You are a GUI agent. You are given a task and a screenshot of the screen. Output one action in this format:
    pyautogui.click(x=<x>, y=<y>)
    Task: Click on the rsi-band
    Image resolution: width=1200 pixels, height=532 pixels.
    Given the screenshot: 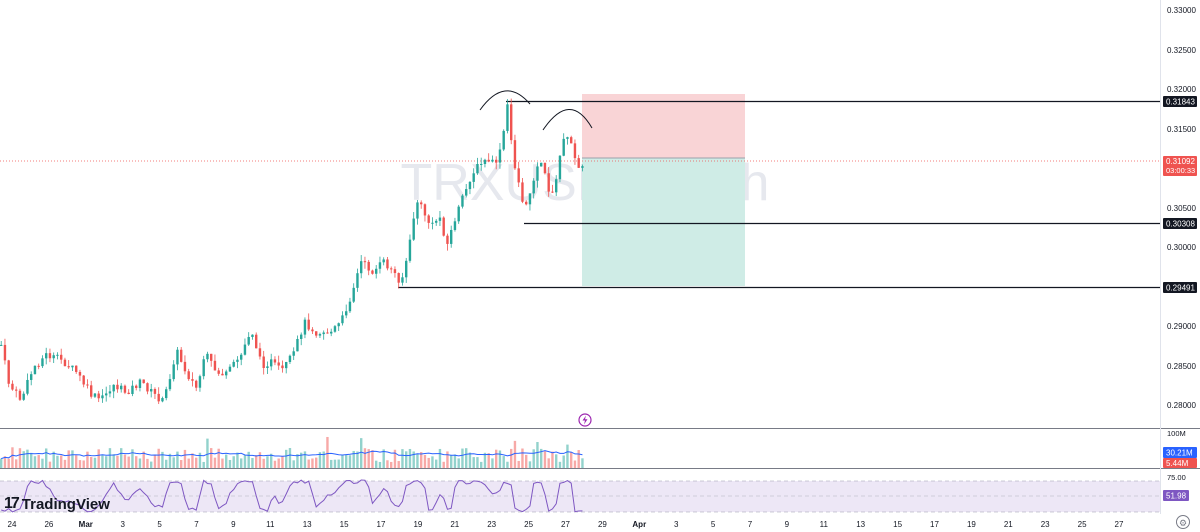 What is the action you would take?
    pyautogui.click(x=580, y=496)
    